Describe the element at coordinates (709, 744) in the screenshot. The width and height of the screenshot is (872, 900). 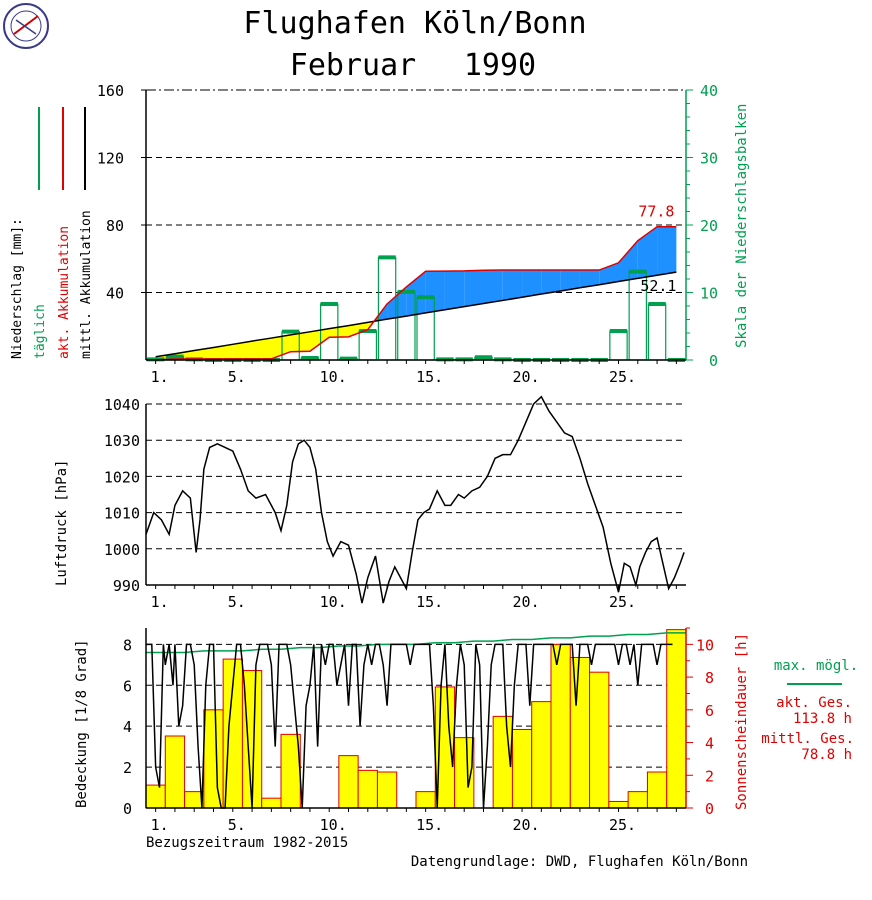
I see `right-y-tick-label: 4` at that location.